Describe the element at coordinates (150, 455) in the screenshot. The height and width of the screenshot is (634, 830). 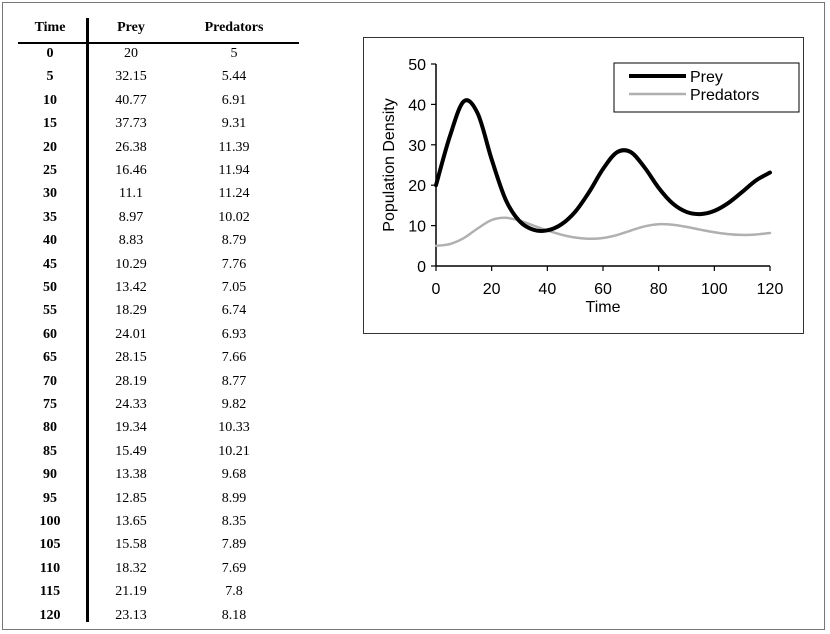
I see `table-row: 85 15.49 10.21` at that location.